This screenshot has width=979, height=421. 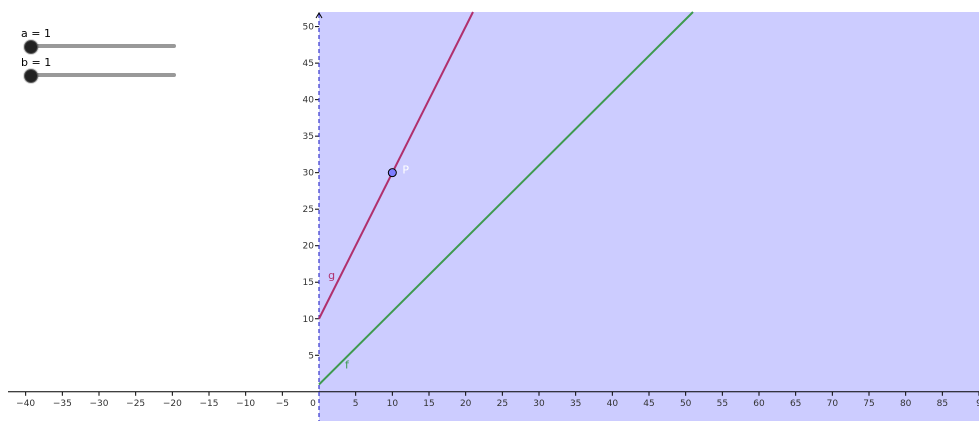 I want to click on y-tick-label: 50, so click(x=309, y=28).